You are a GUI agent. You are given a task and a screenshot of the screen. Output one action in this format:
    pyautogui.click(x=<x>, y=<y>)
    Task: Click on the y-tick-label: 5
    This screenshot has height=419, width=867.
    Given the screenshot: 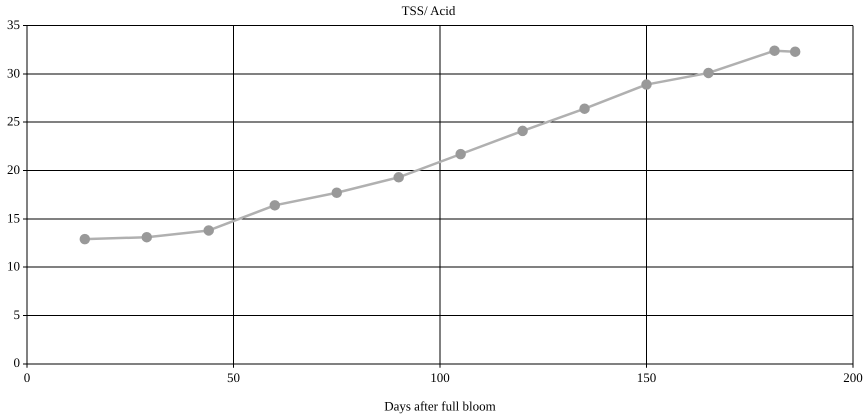 What is the action you would take?
    pyautogui.click(x=17, y=314)
    